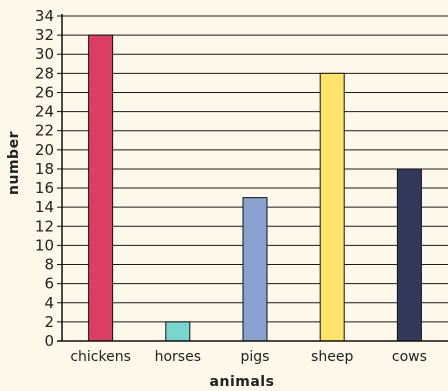 The width and height of the screenshot is (448, 391). Describe the element at coordinates (49, 265) in the screenshot. I see `y-tick-label: 8` at that location.